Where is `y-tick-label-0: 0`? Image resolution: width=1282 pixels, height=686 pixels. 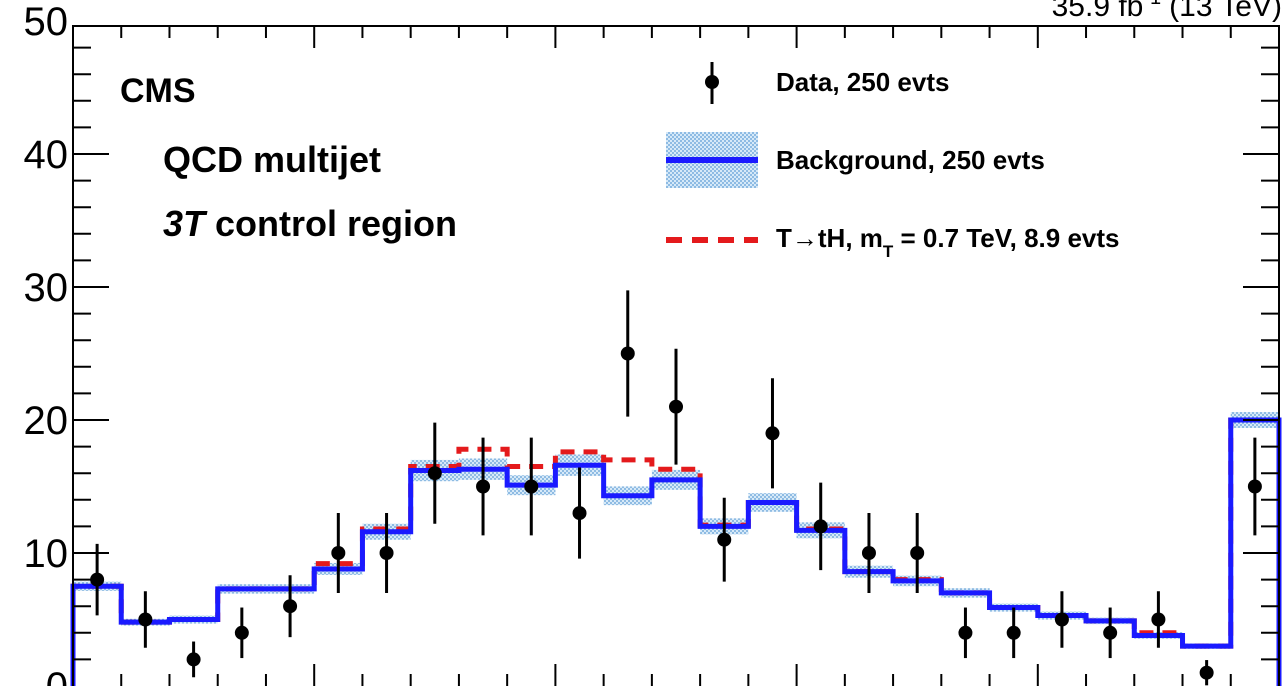
y-tick-label-0: 0 is located at coordinates (57, 675).